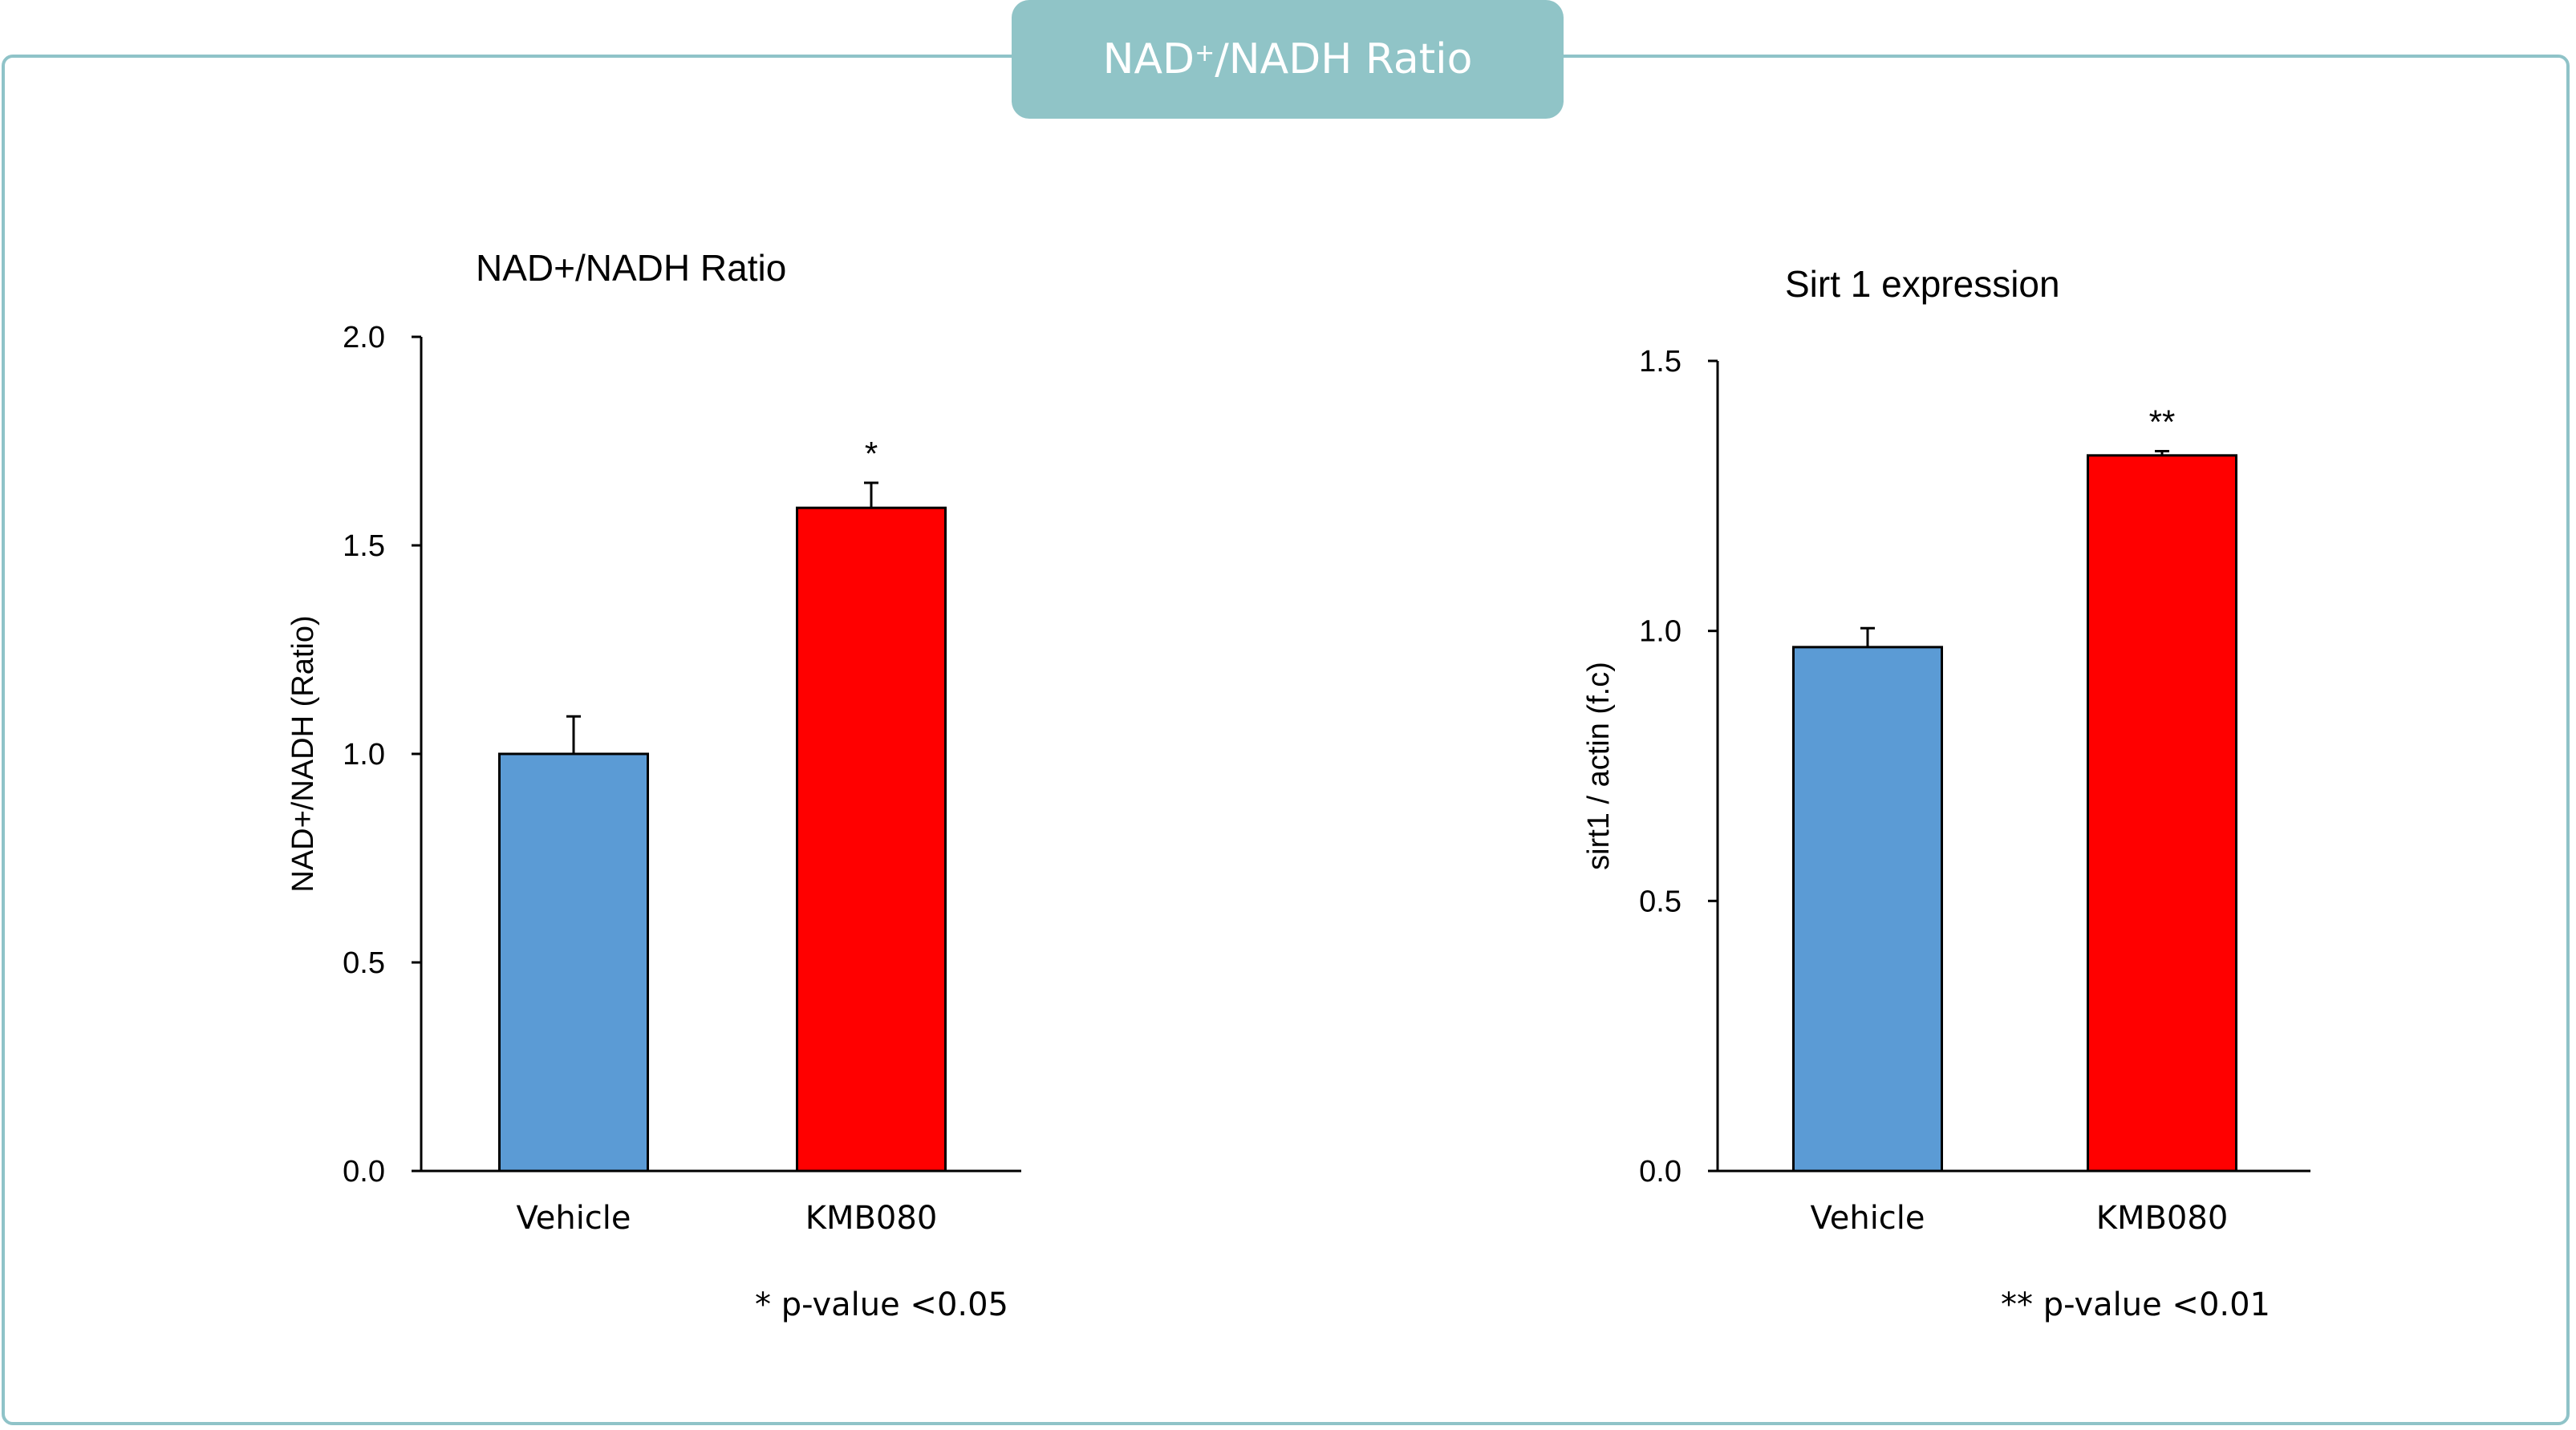 This screenshot has height=1430, width=2576. What do you see at coordinates (364, 337) in the screenshot?
I see `y-tick-label: 2.0` at bounding box center [364, 337].